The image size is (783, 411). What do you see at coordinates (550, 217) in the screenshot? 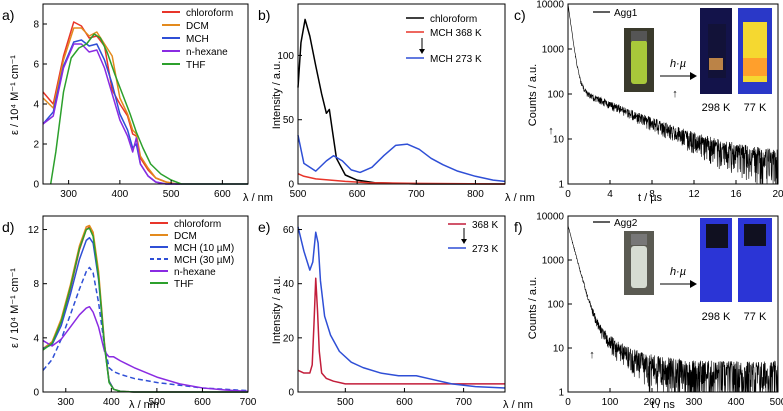
I see `y-tick-label: 10000` at bounding box center [550, 217].